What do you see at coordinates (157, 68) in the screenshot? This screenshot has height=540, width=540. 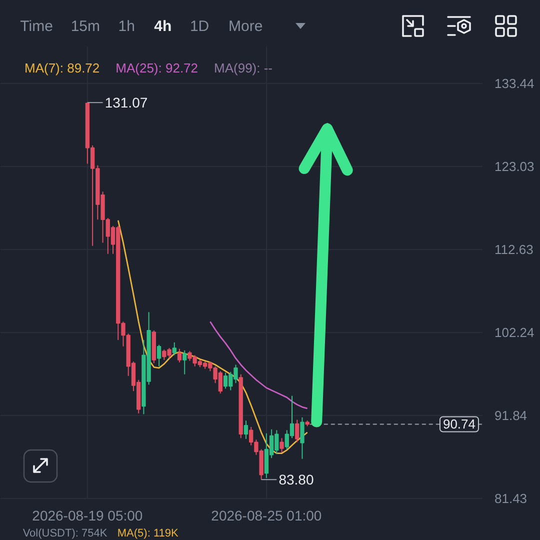 I see `text: MA(25): 92.72` at bounding box center [157, 68].